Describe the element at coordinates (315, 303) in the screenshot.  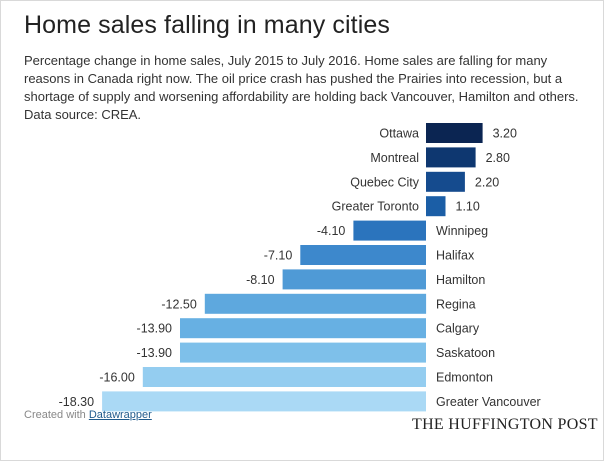
I see `bar-regina` at that location.